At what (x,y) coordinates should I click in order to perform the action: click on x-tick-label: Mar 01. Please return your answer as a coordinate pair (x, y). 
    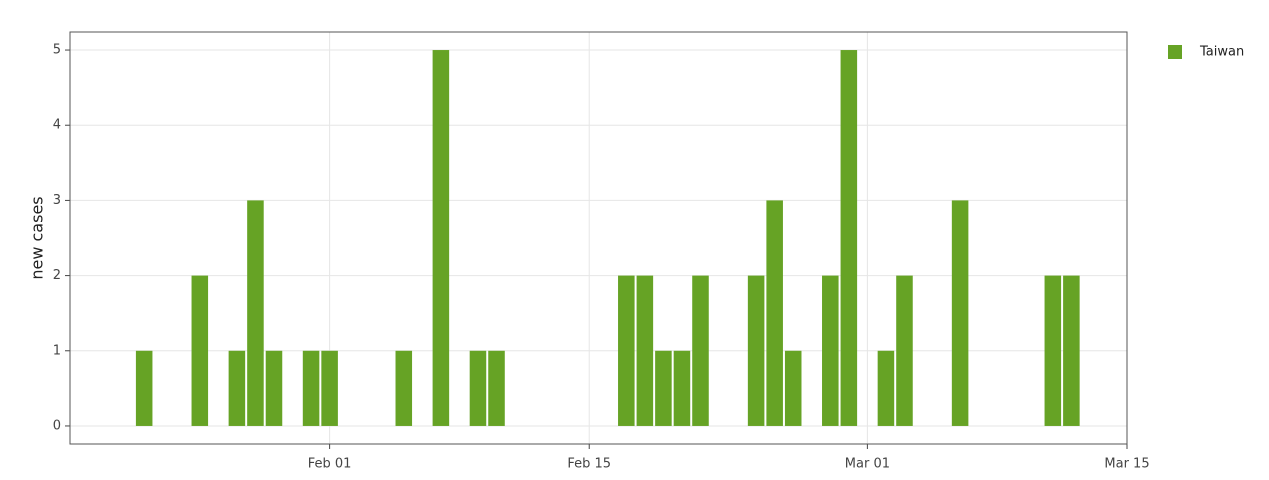
    Looking at the image, I should click on (867, 464).